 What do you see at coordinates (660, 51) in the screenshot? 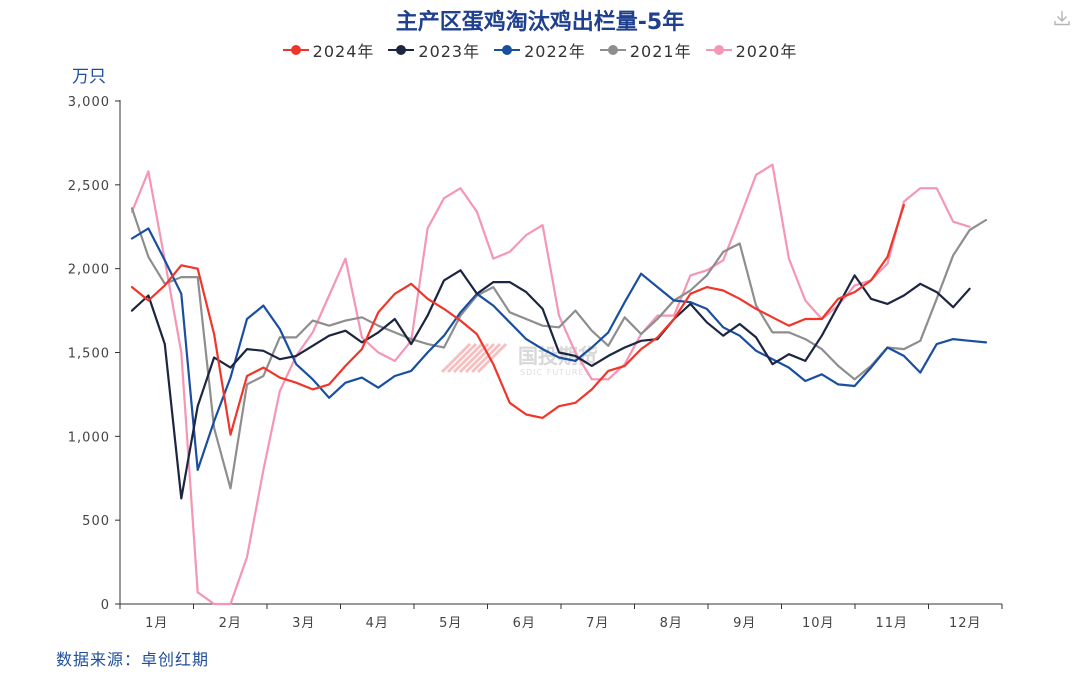
I see `legend-label: 2021年` at bounding box center [660, 51].